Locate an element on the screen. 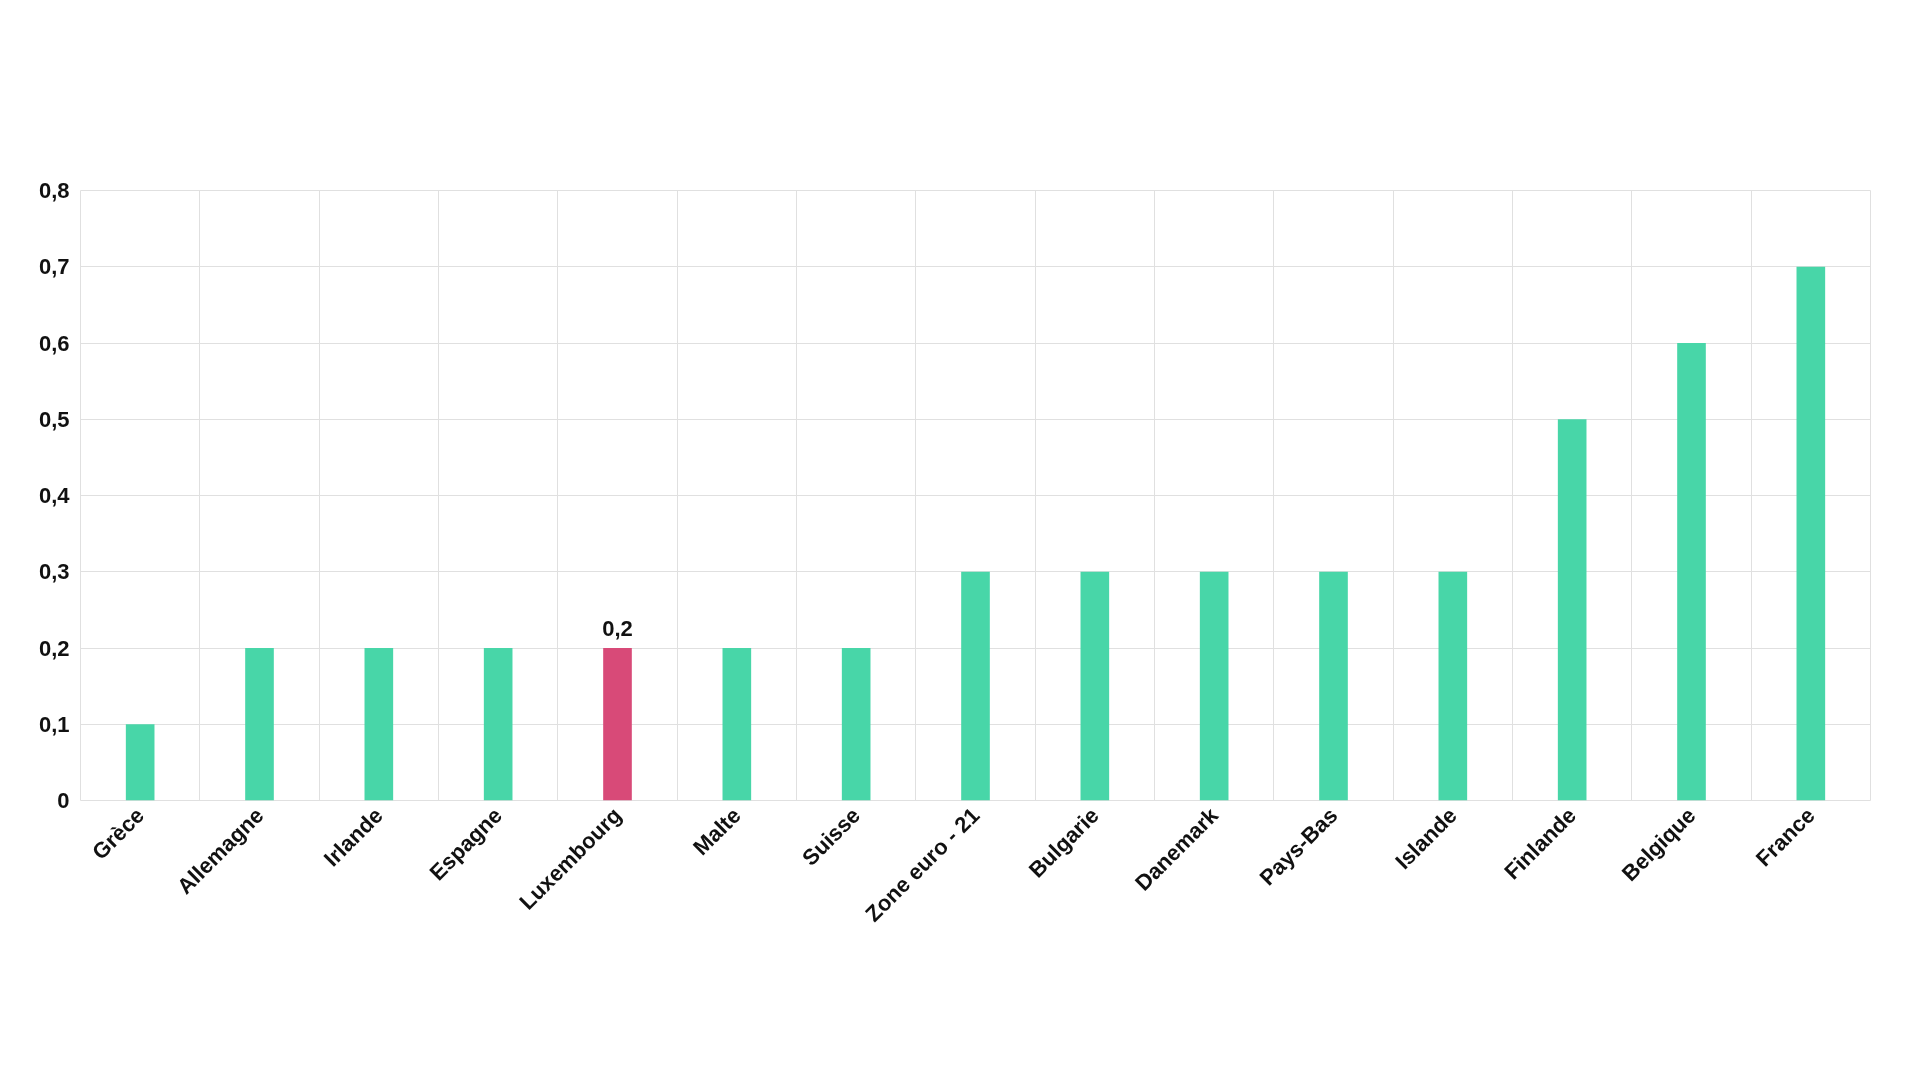  y-tick-label: 0,7 is located at coordinates (54, 267).